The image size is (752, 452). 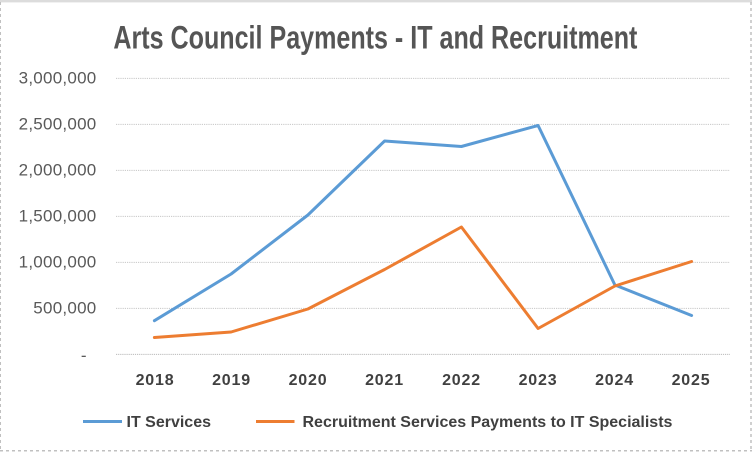 I want to click on svg-text: 3,000,000, so click(x=58, y=77).